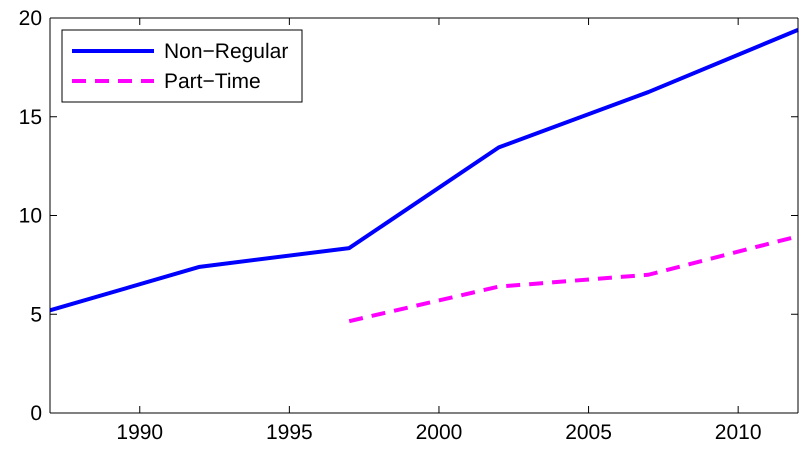 The height and width of the screenshot is (451, 804). Describe the element at coordinates (36, 413) in the screenshot. I see `y-tick-label: 0` at that location.